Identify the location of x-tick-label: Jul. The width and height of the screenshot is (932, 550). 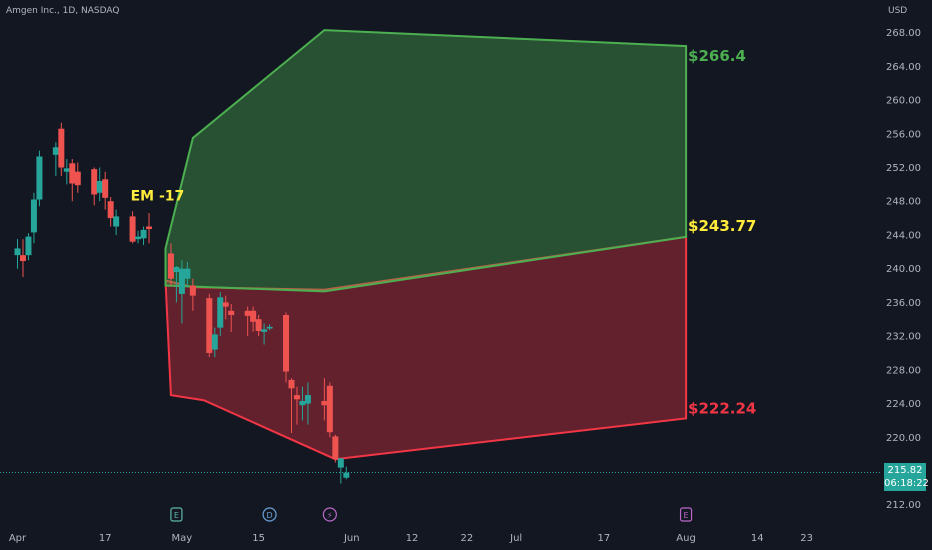
(515, 538).